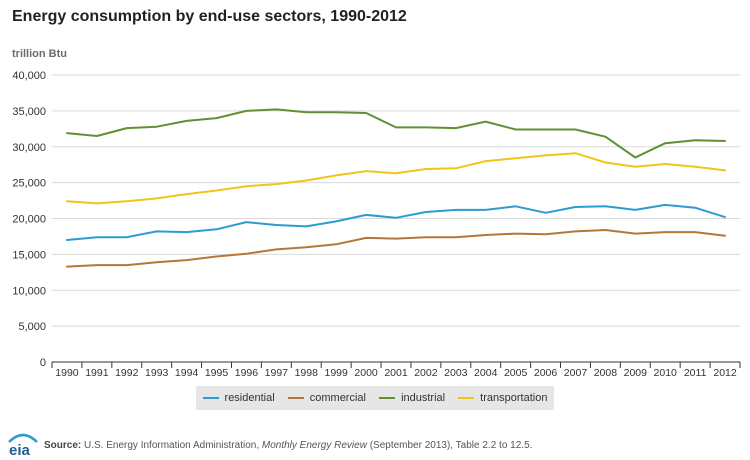  Describe the element at coordinates (695, 373) in the screenshot. I see `x-tick-label: 2011` at that location.